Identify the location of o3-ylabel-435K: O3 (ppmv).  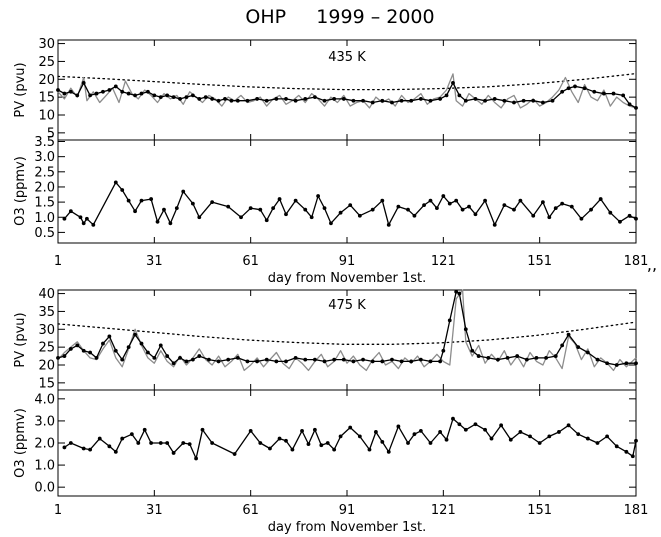
(20, 191).